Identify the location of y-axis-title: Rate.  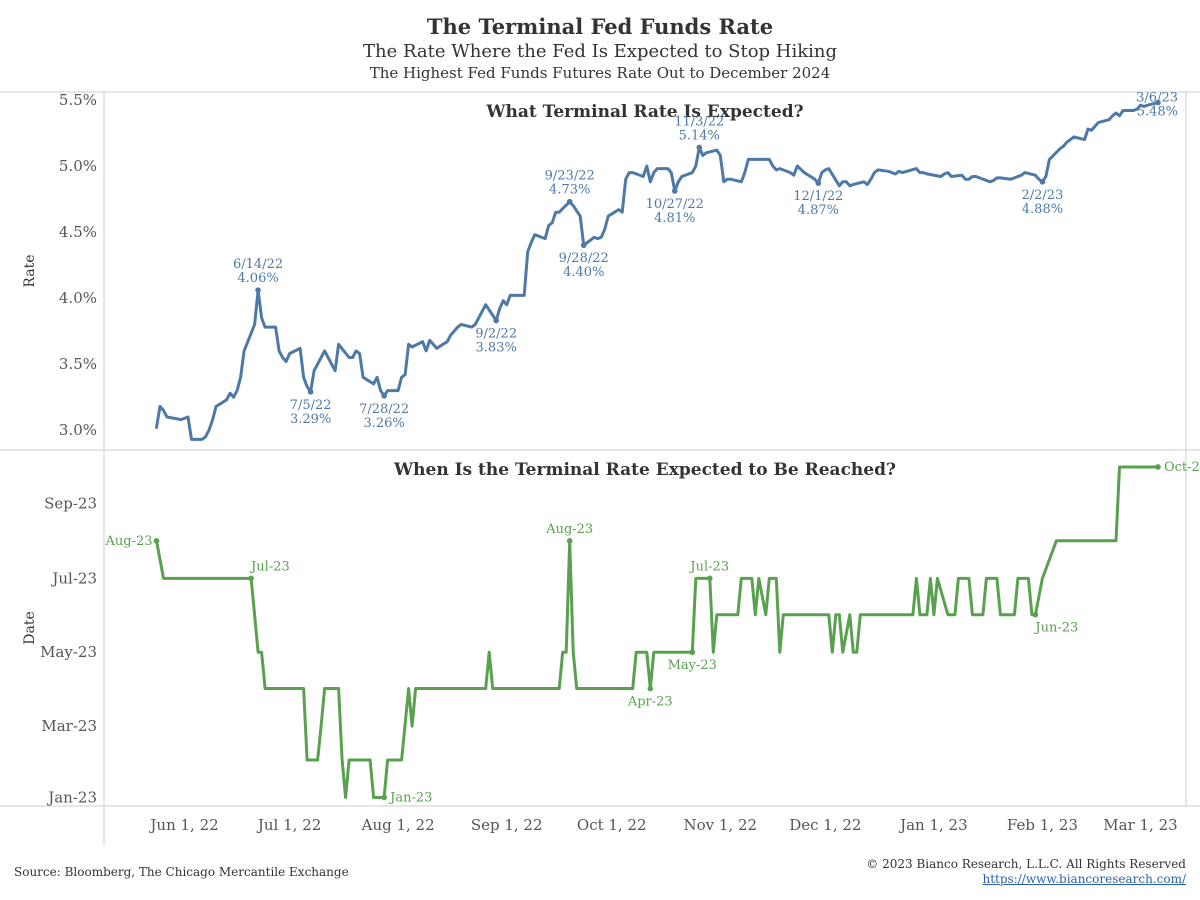
(30, 270).